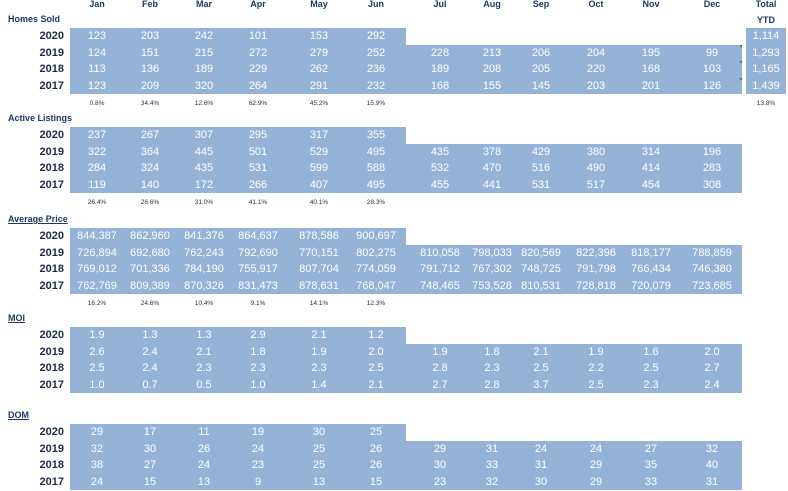 Image resolution: width=788 pixels, height=491 pixels. What do you see at coordinates (319, 252) in the screenshot?
I see `table-cell: 770,151` at bounding box center [319, 252].